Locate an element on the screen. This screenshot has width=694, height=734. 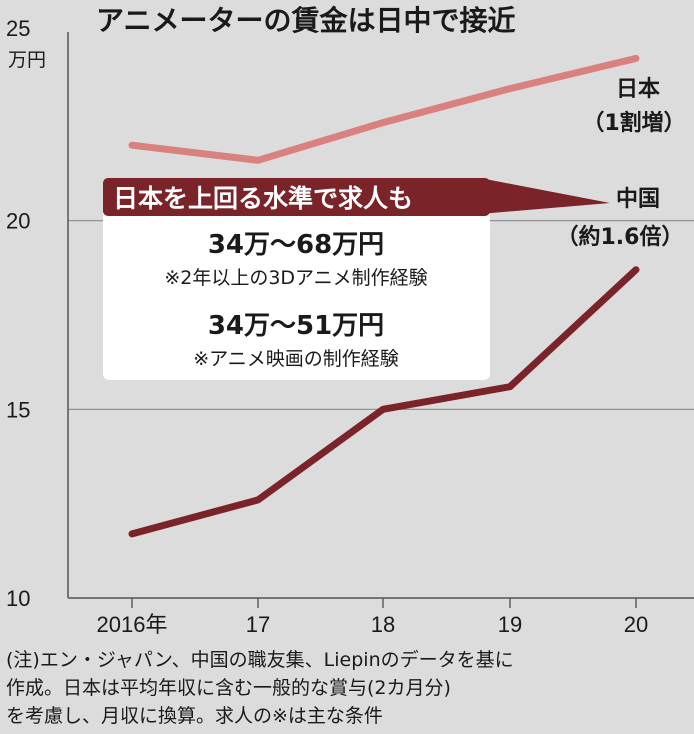
footnote-line-3: を考慮し、月収に換算。求人の※は主な条件 is located at coordinates (194, 716).